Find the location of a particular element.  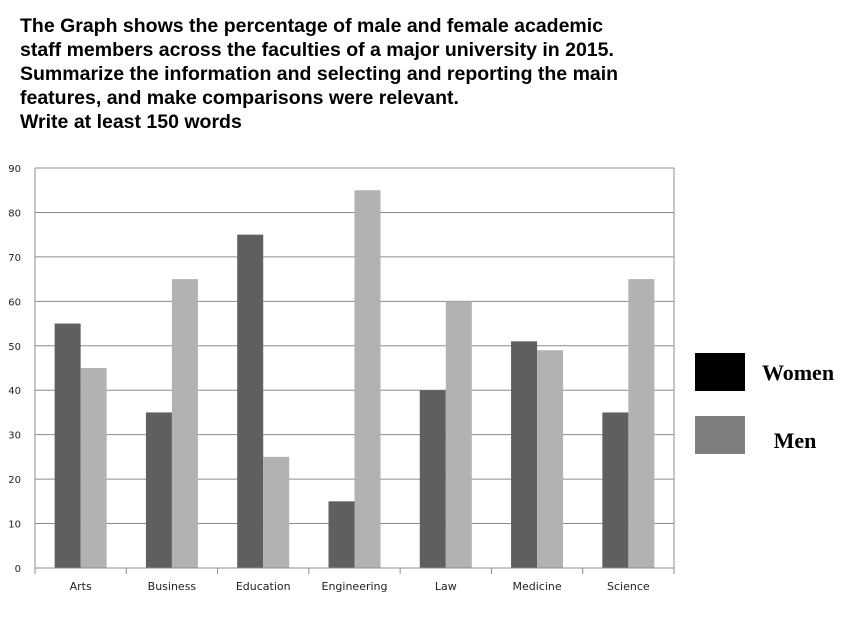

y-tick-label: 0 is located at coordinates (18, 569).